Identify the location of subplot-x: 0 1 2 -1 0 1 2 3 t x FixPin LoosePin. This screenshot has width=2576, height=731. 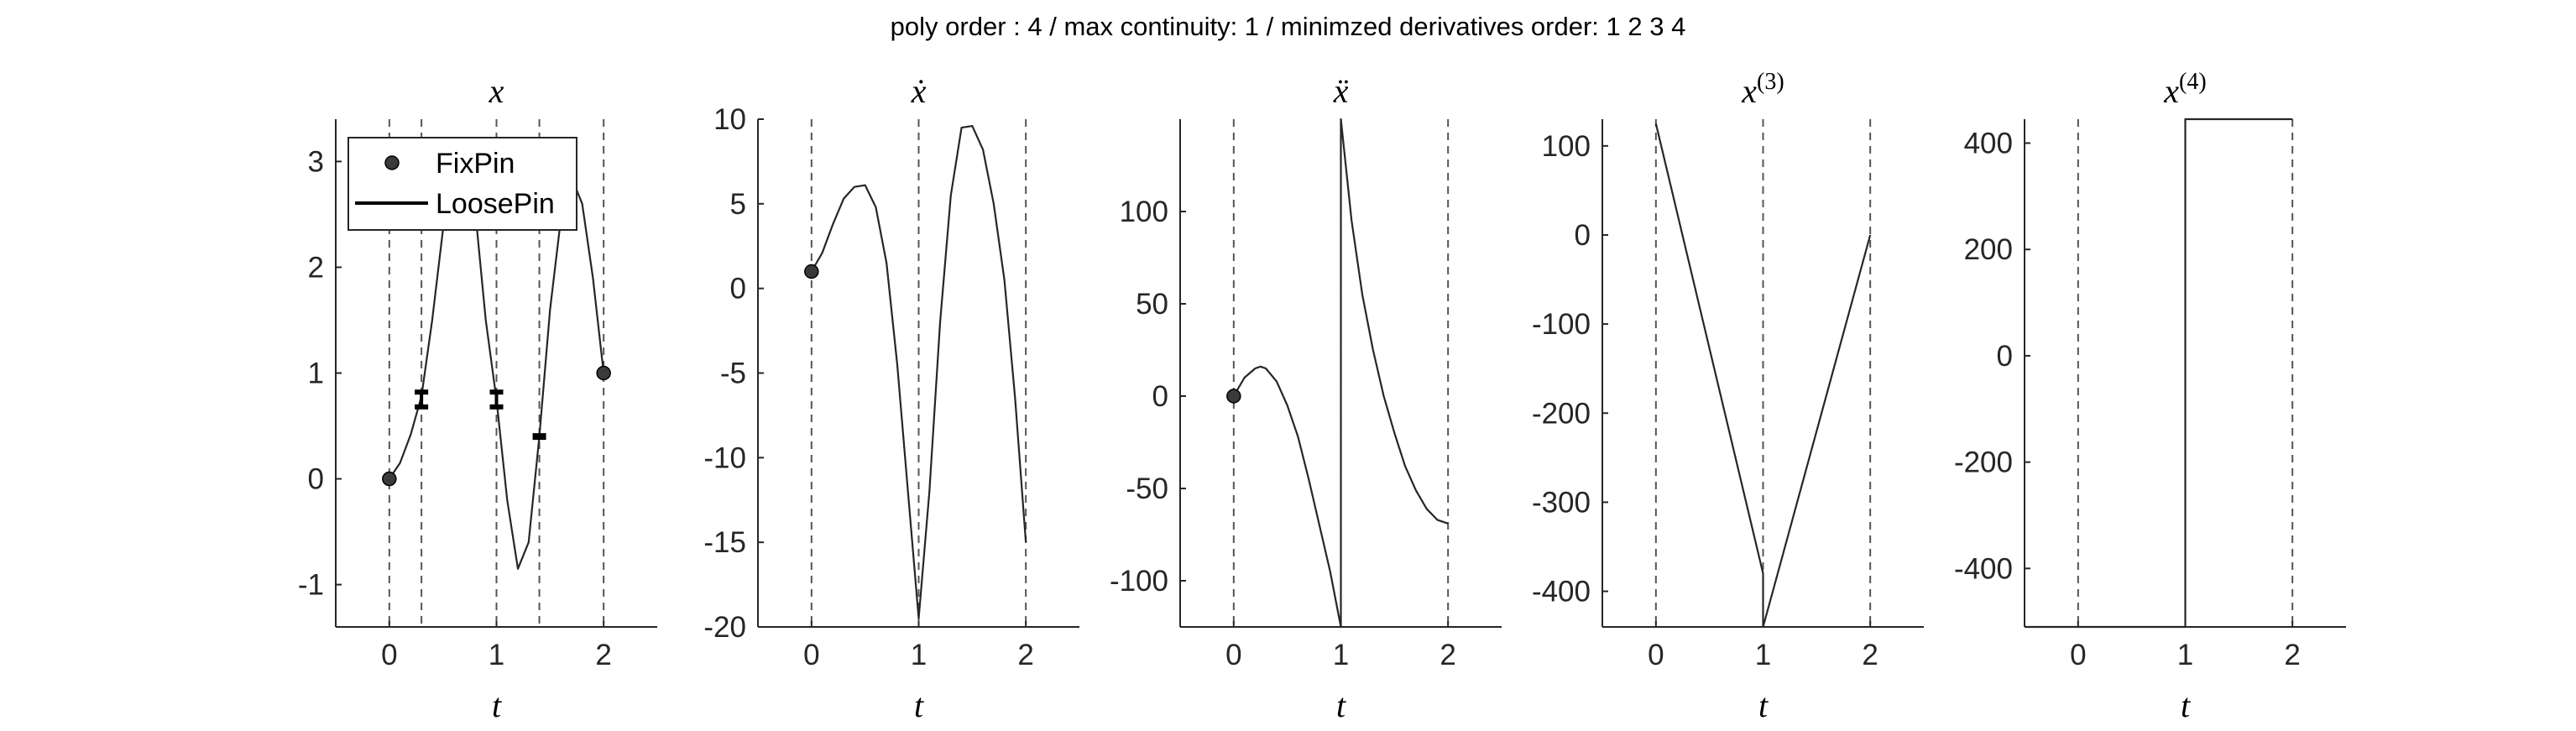
(477, 398).